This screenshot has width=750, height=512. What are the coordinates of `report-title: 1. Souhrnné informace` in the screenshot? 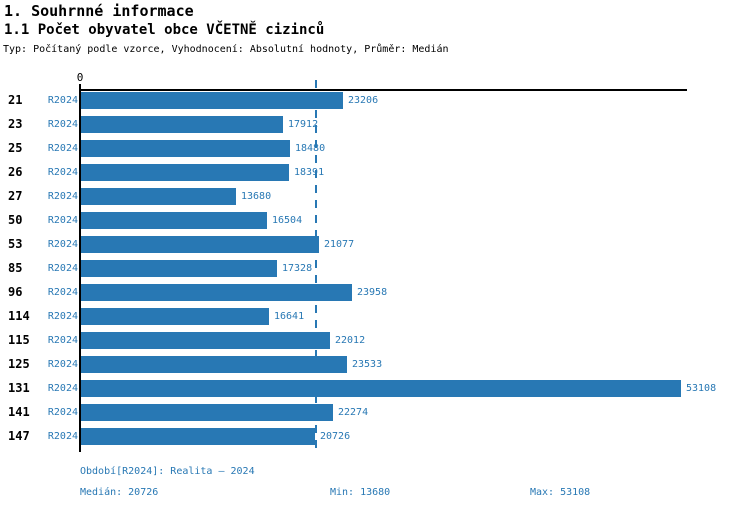 It's located at (99, 11).